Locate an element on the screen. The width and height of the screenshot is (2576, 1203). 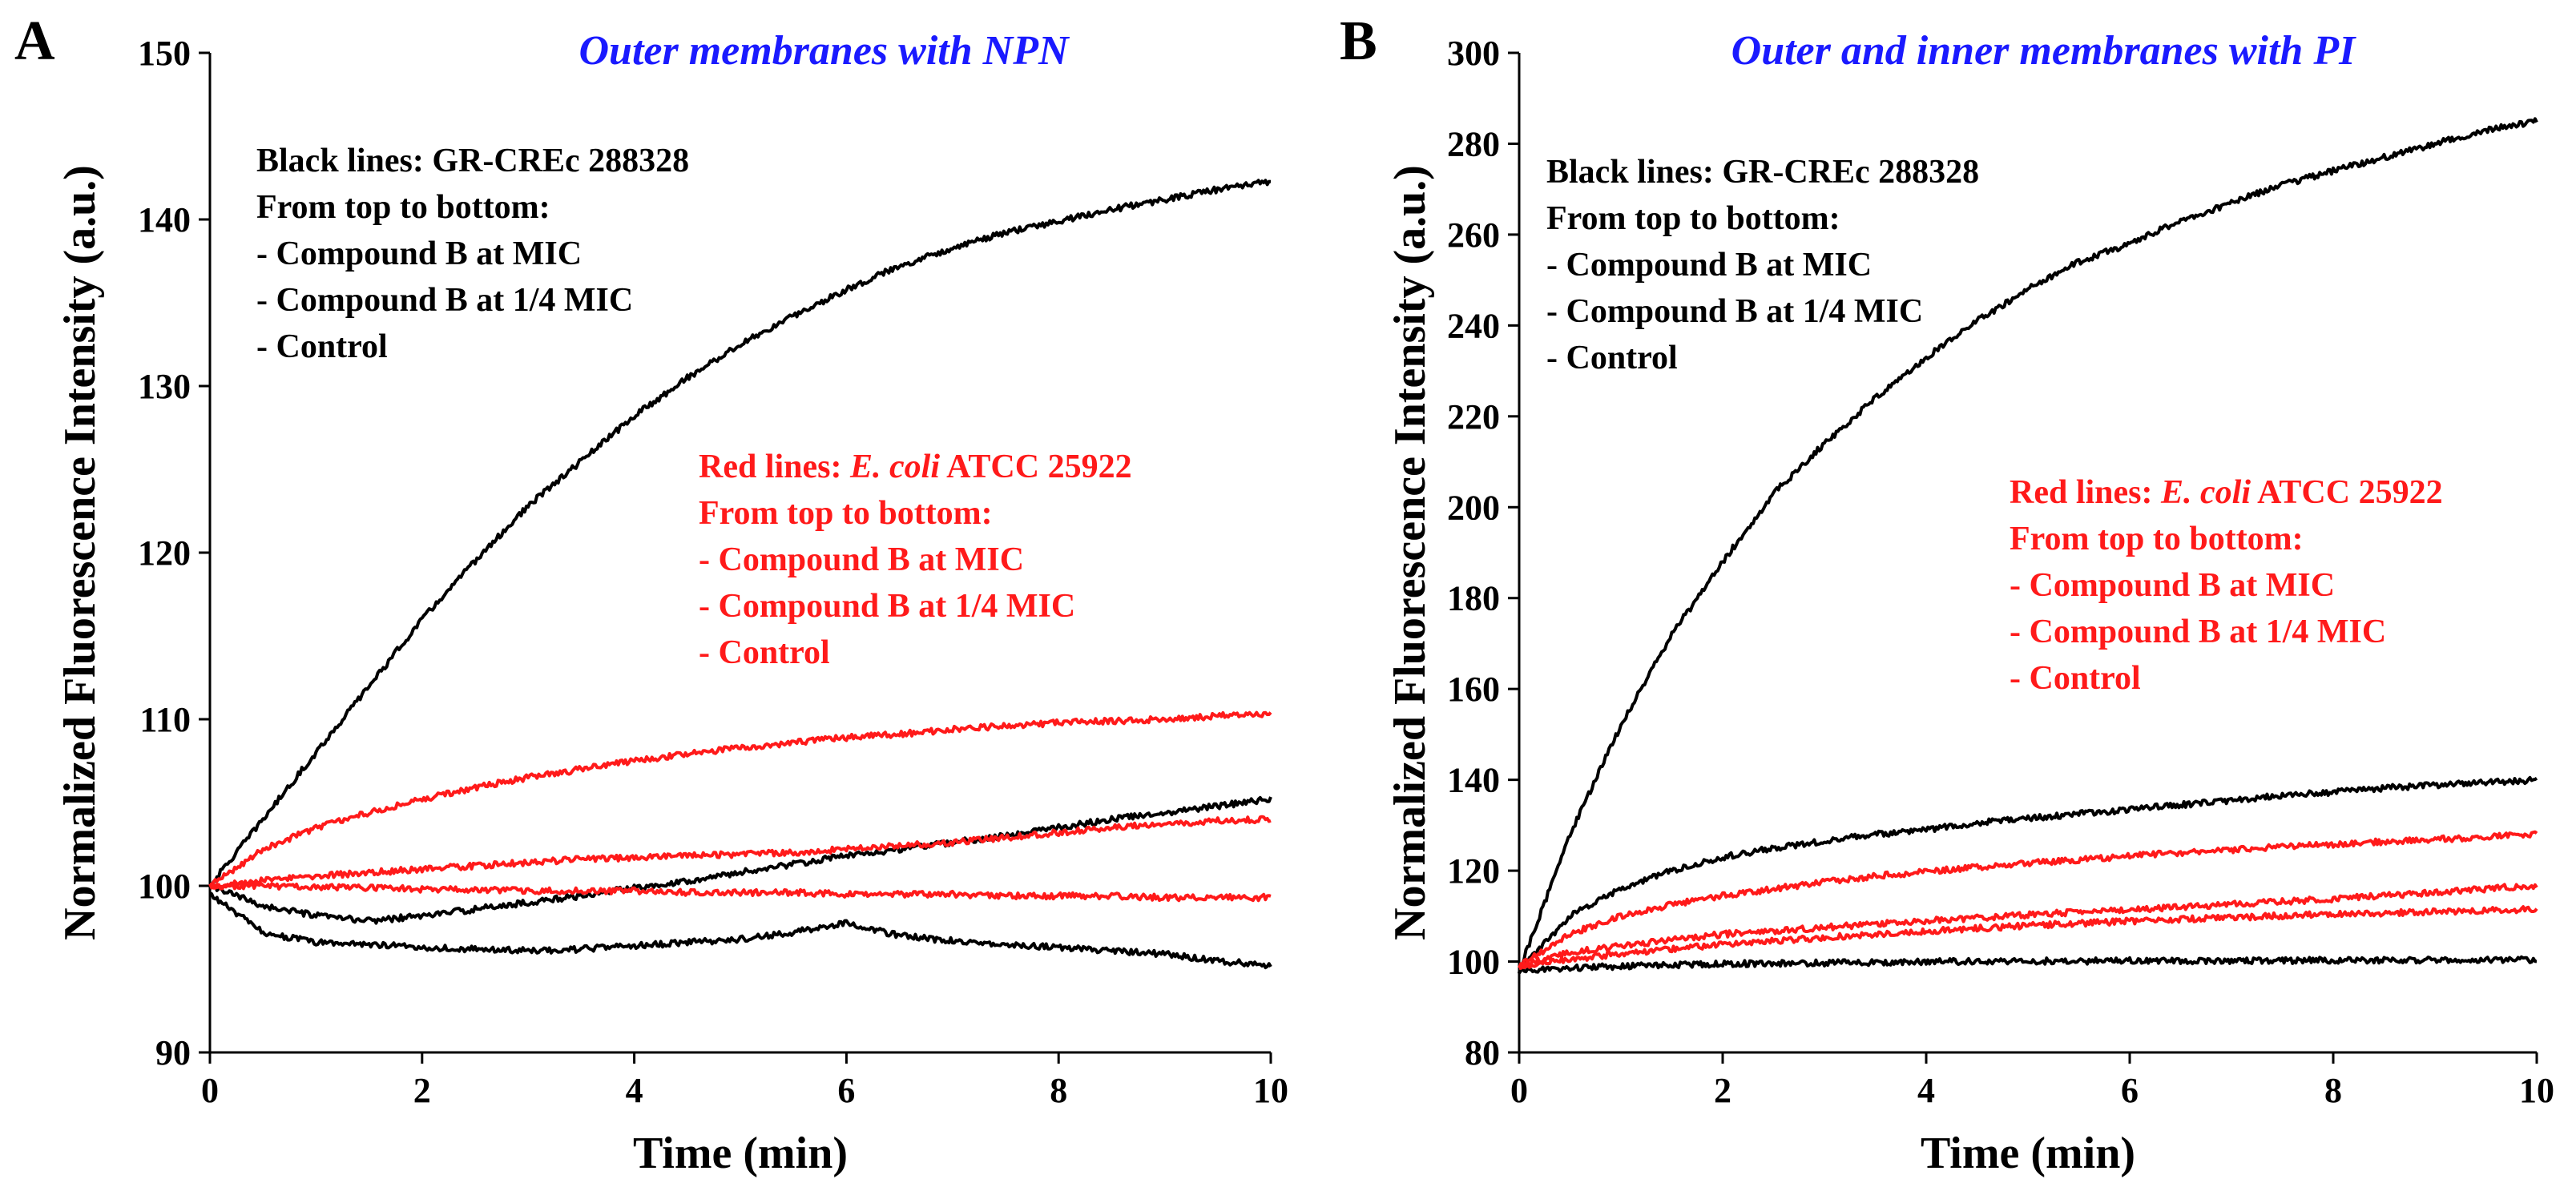
y-tick-label: 300 is located at coordinates (1473, 54).